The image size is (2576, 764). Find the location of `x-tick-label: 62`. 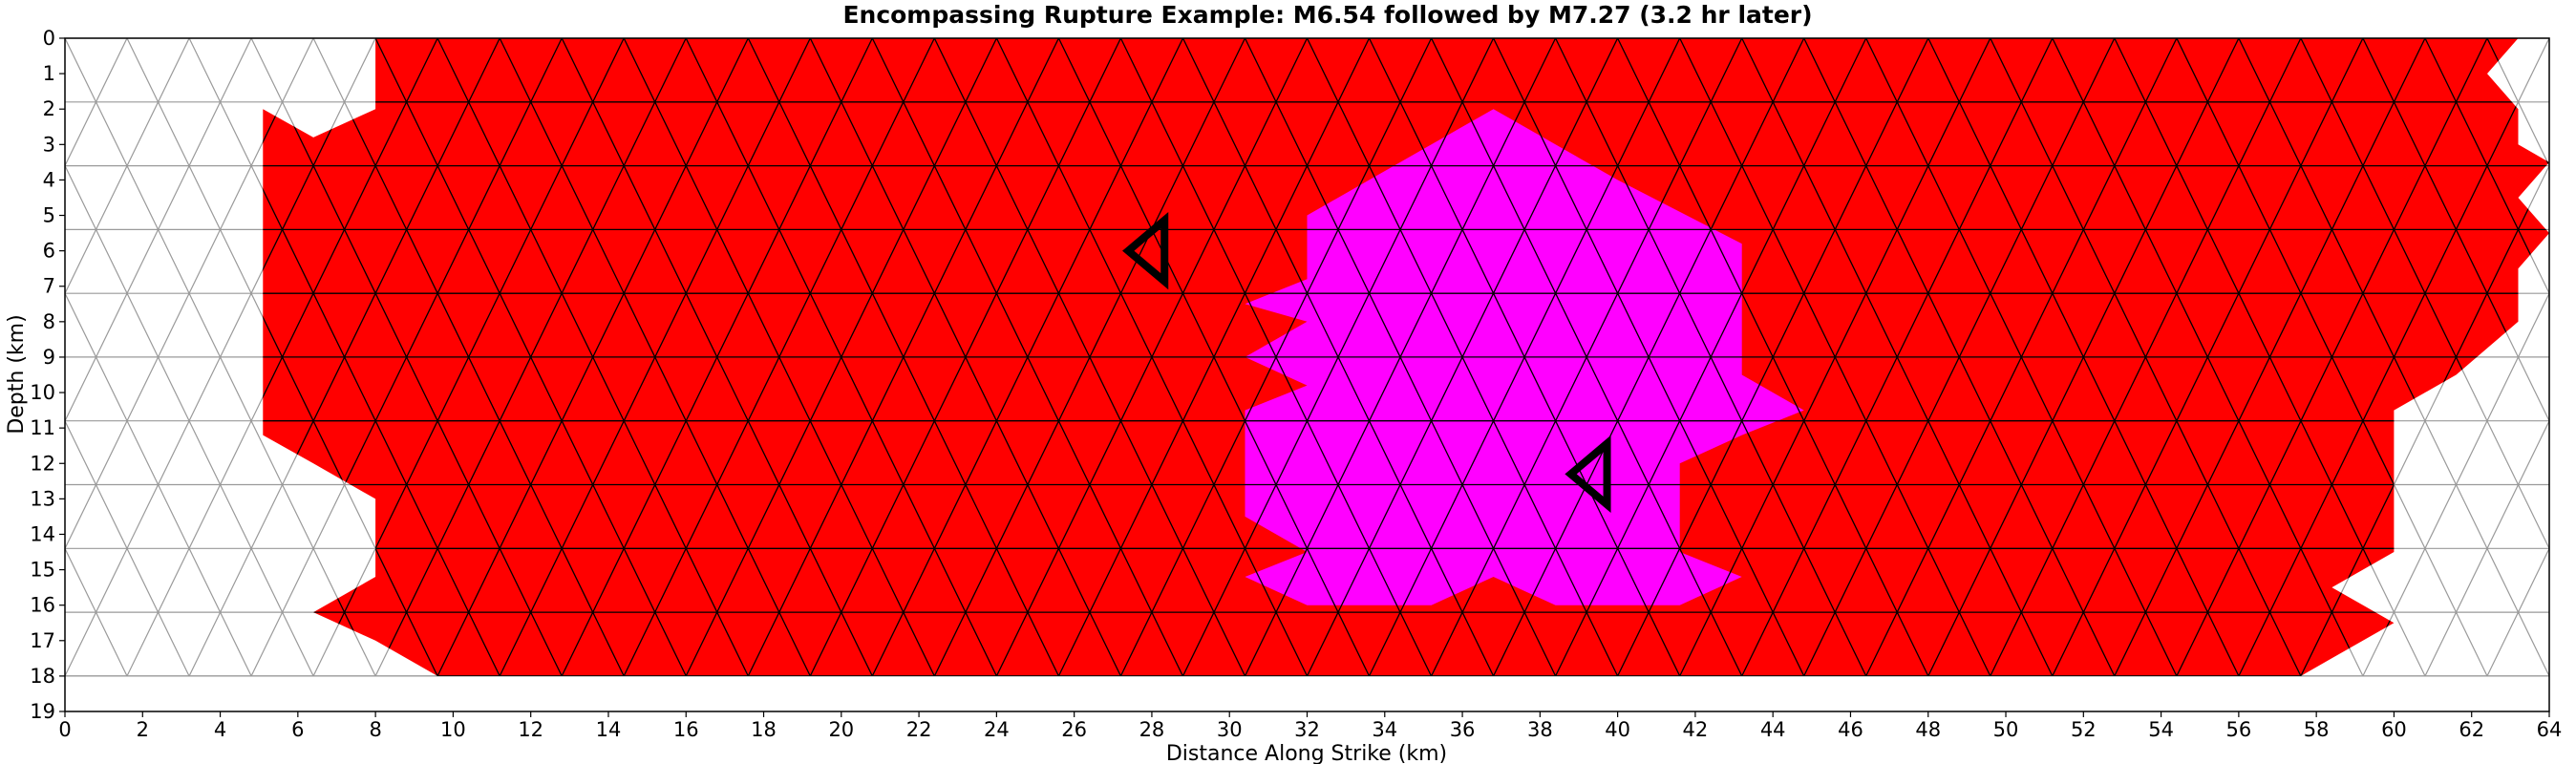

x-tick-label: 62 is located at coordinates (2472, 729).